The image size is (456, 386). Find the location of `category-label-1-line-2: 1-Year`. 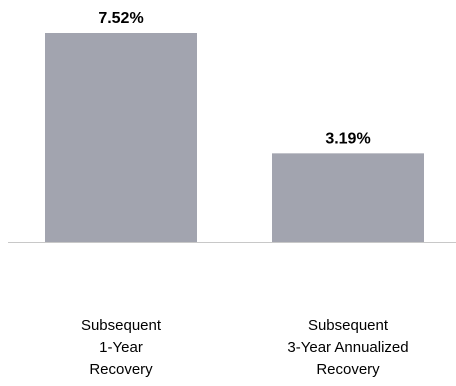

category-label-1-line-2: 1-Year is located at coordinates (121, 347).